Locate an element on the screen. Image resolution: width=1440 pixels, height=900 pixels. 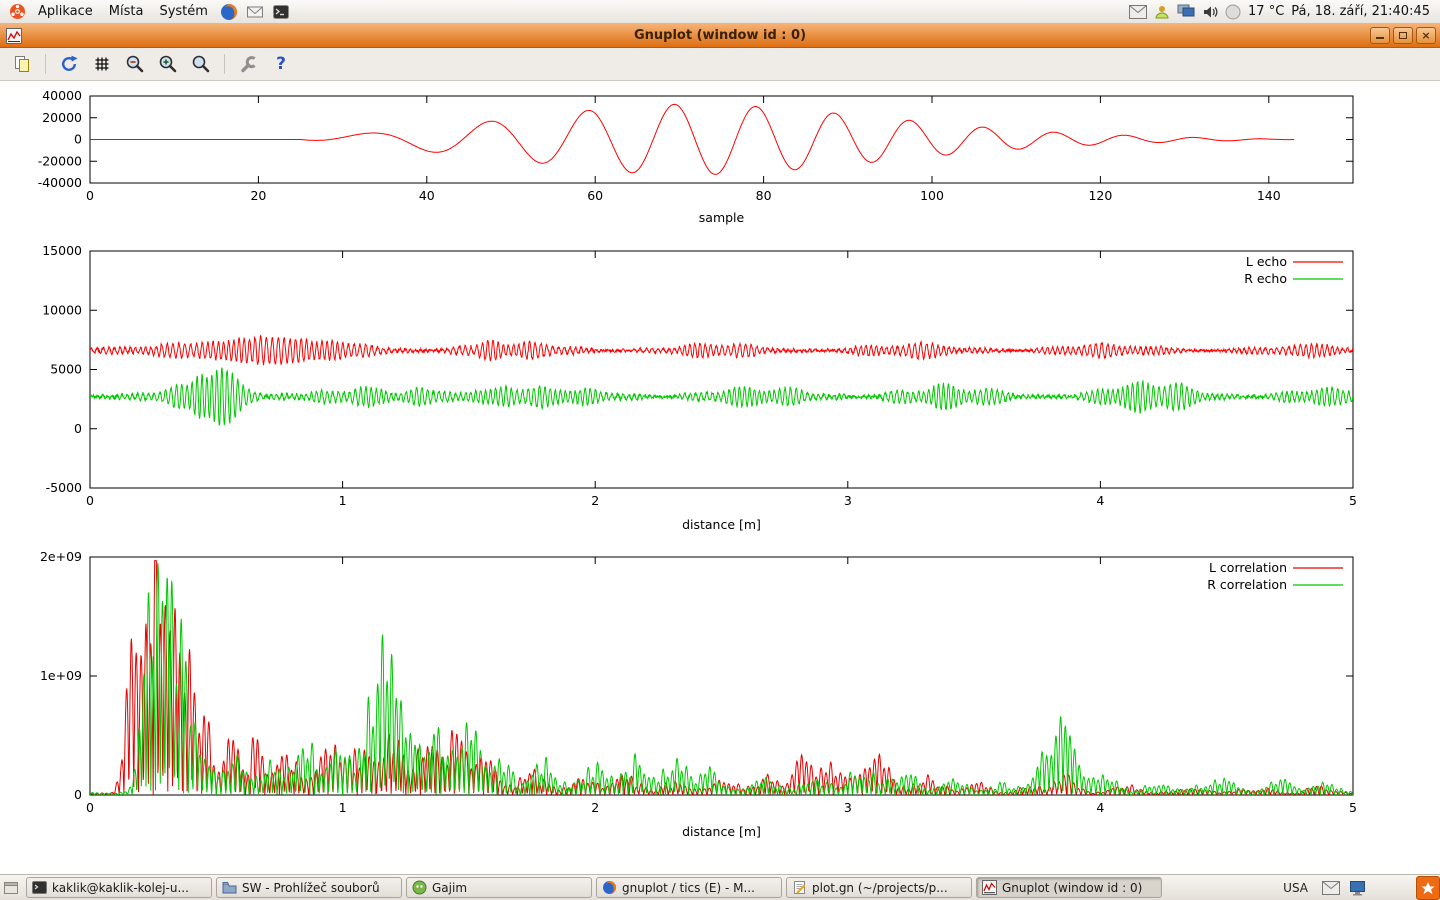
svg-text: 1e+09 is located at coordinates (61, 675).